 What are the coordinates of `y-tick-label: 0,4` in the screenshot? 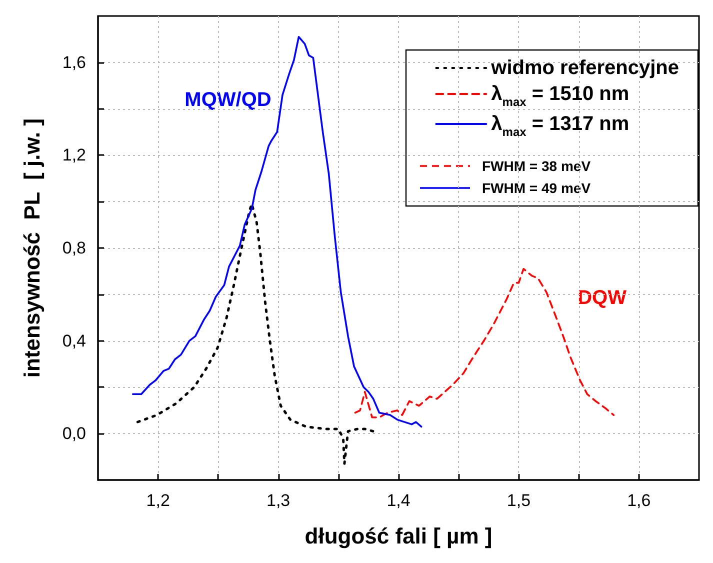 It's located at (74, 340).